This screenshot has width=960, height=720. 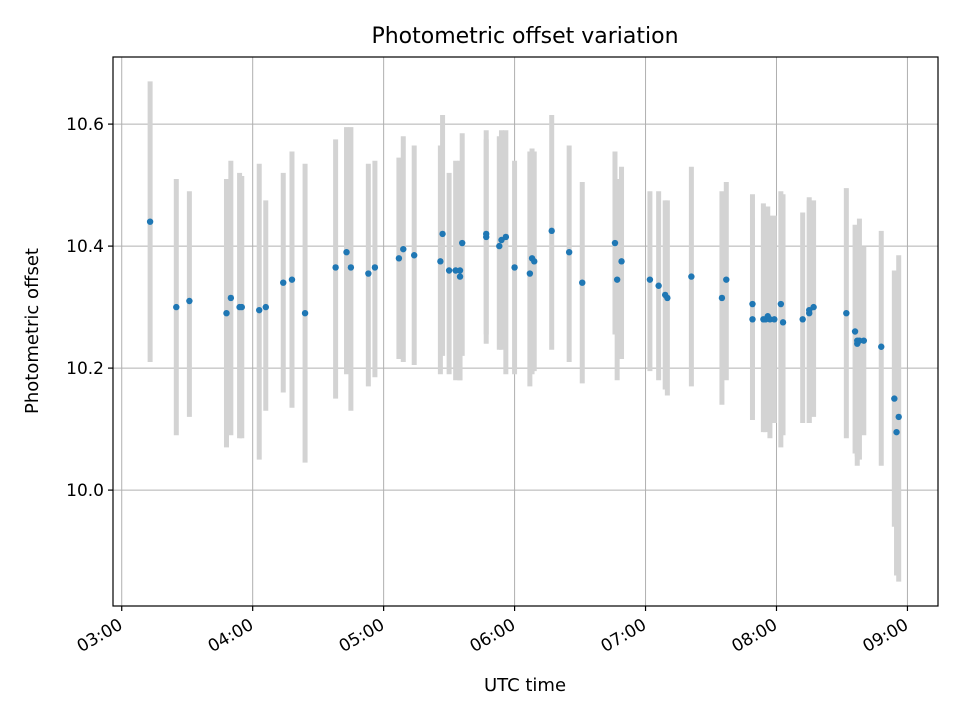 I want to click on chart-title: Photometric offset variation, so click(x=524, y=36).